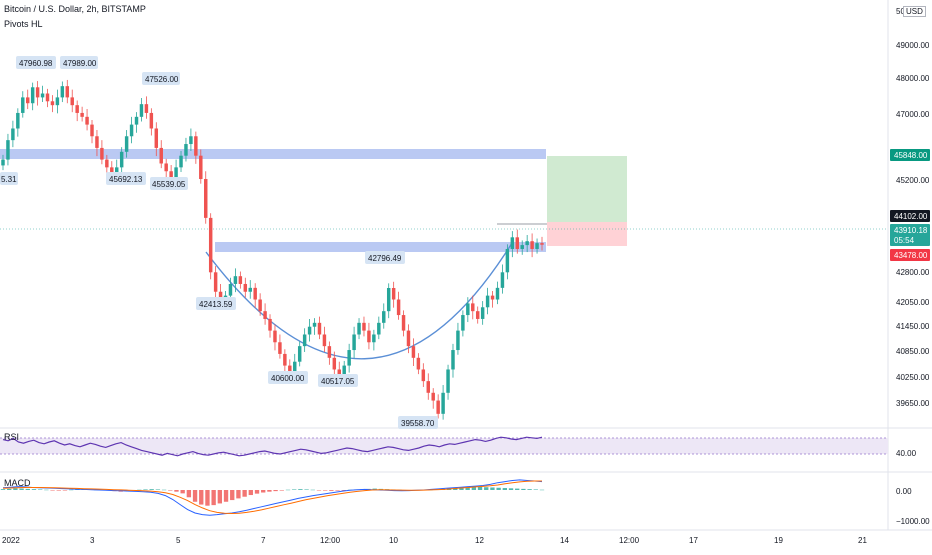 The width and height of the screenshot is (932, 555). What do you see at coordinates (23, 24) in the screenshot?
I see `indicator-title: Pivots HL` at bounding box center [23, 24].